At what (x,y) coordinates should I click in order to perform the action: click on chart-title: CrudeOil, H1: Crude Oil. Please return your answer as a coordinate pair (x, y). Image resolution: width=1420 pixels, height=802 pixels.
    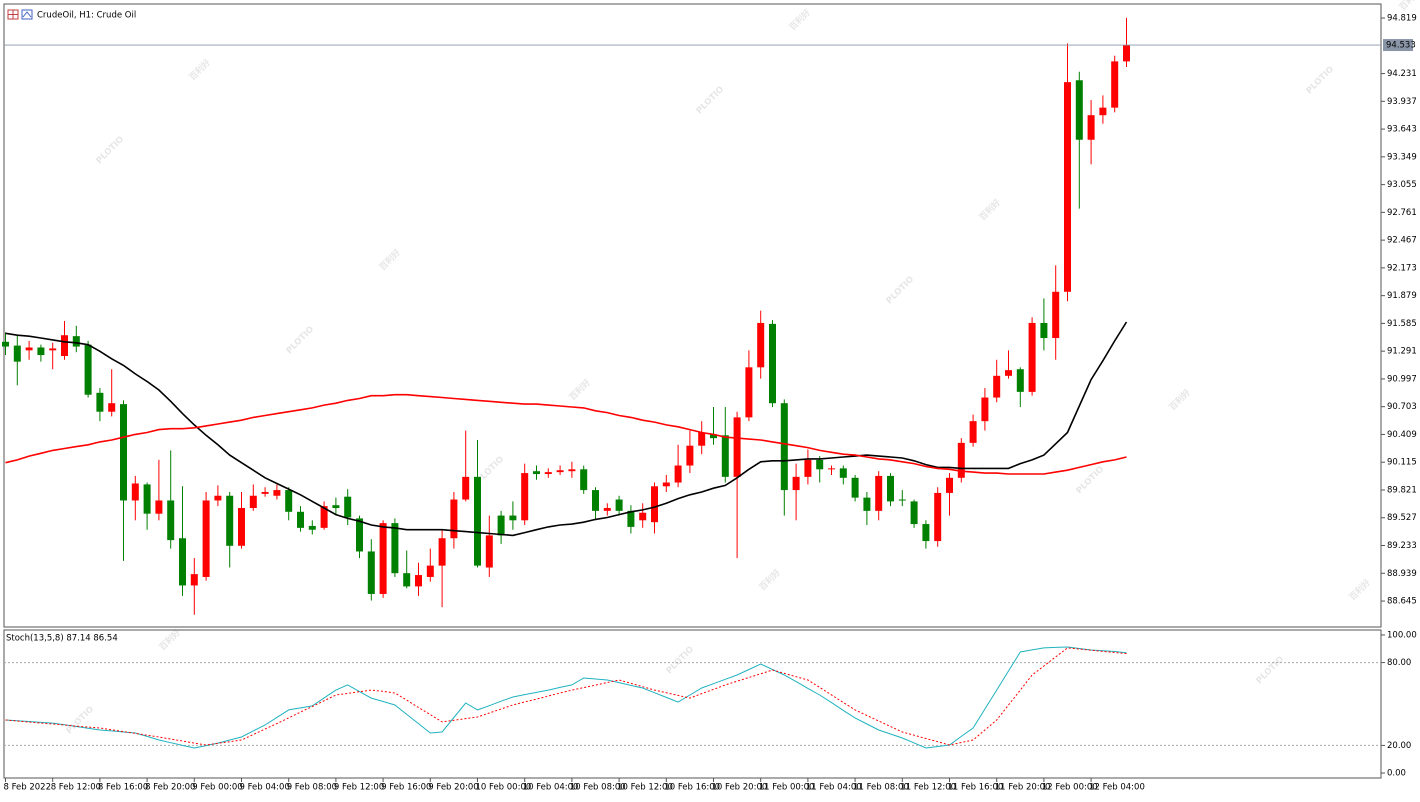
    Looking at the image, I should click on (86, 16).